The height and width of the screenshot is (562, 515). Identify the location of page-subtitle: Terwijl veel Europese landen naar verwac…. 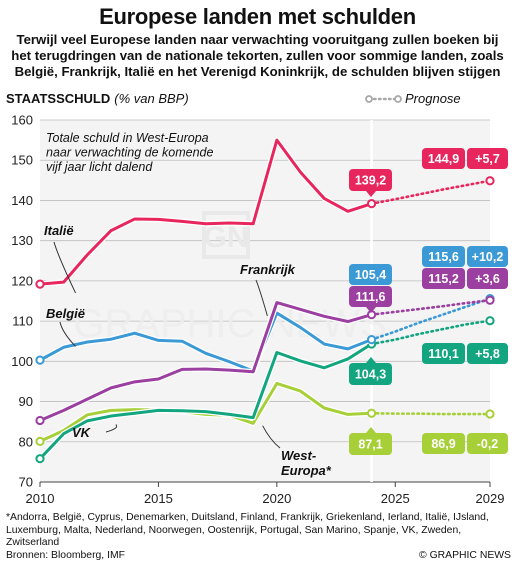
(257, 56).